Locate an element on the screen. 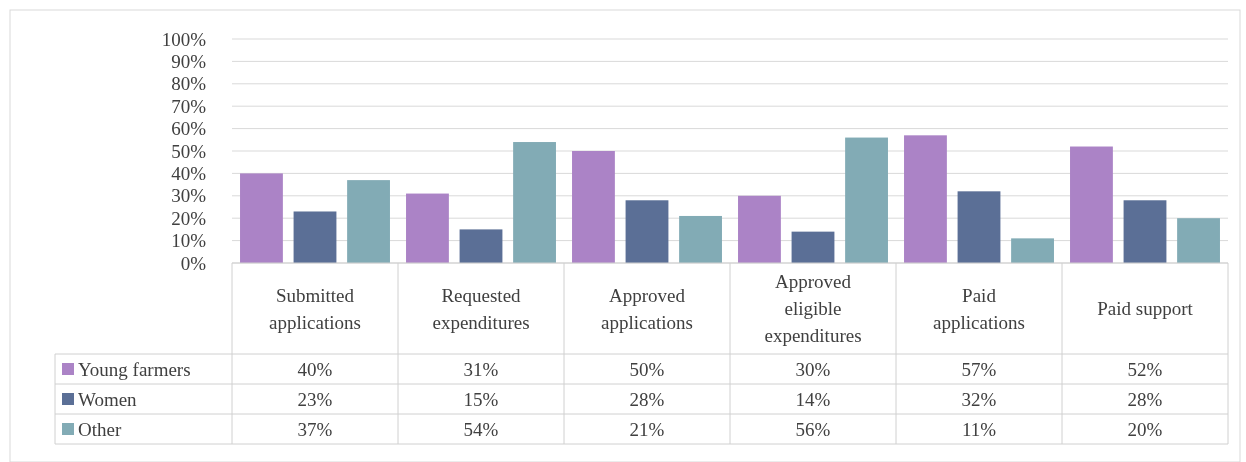 The height and width of the screenshot is (462, 1246). data-label: 20% is located at coordinates (1145, 429).